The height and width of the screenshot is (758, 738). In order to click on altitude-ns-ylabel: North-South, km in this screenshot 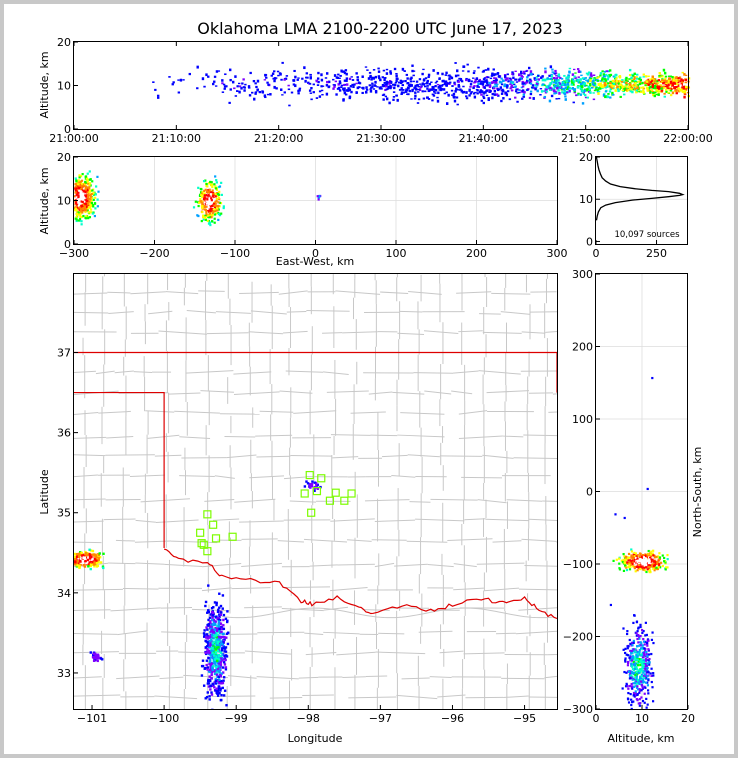, I will do `click(697, 492)`.